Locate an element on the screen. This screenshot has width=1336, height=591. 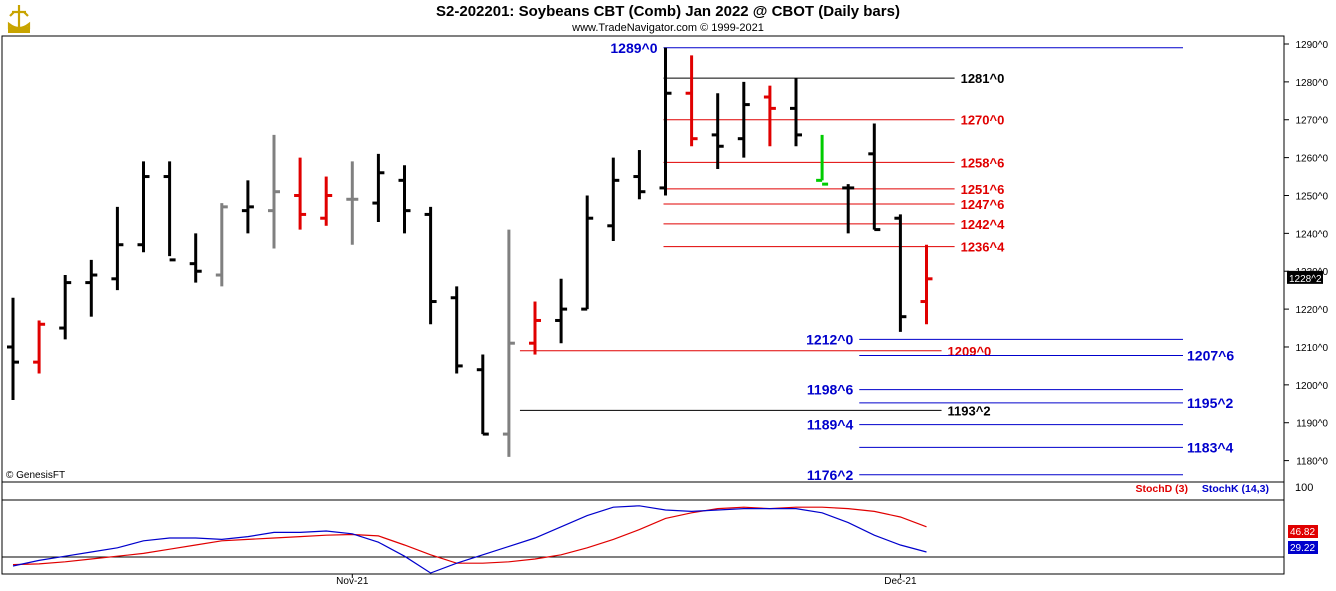
chart-subtitle: www.TradeNavigator.com © 1999-2021 is located at coordinates (668, 28).